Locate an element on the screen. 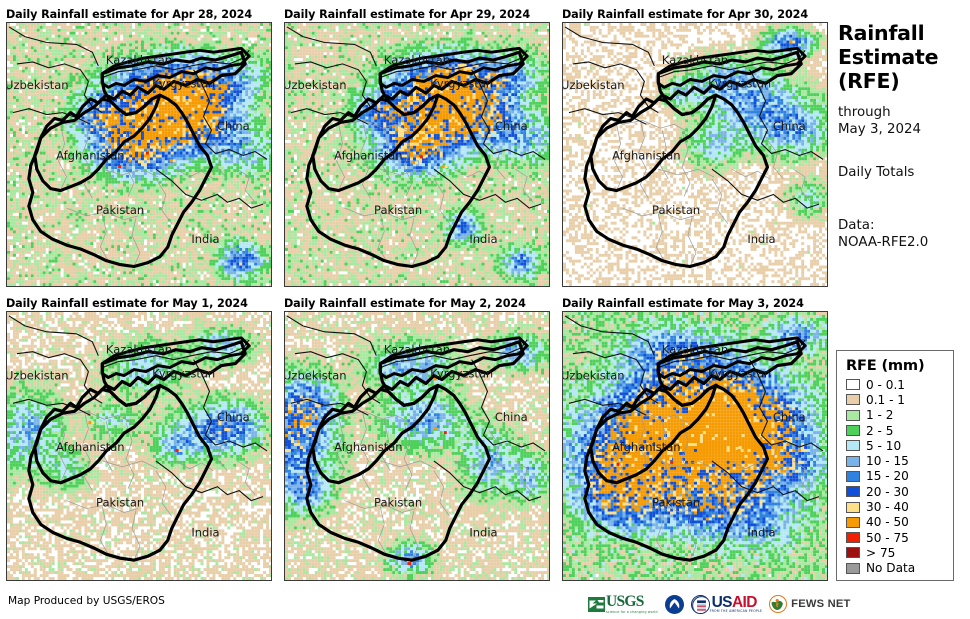 This screenshot has height=619, width=970. legend-row-11: > 75 is located at coordinates (899, 552).